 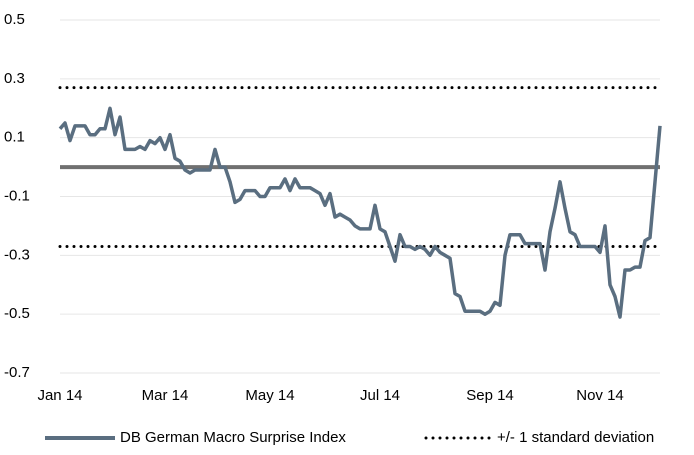 What do you see at coordinates (165, 395) in the screenshot?
I see `x-tick-label: Mar 14` at bounding box center [165, 395].